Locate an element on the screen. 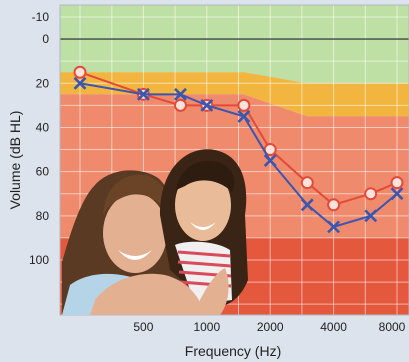 The height and width of the screenshot is (362, 409). y-tick-label: 40 is located at coordinates (43, 127).